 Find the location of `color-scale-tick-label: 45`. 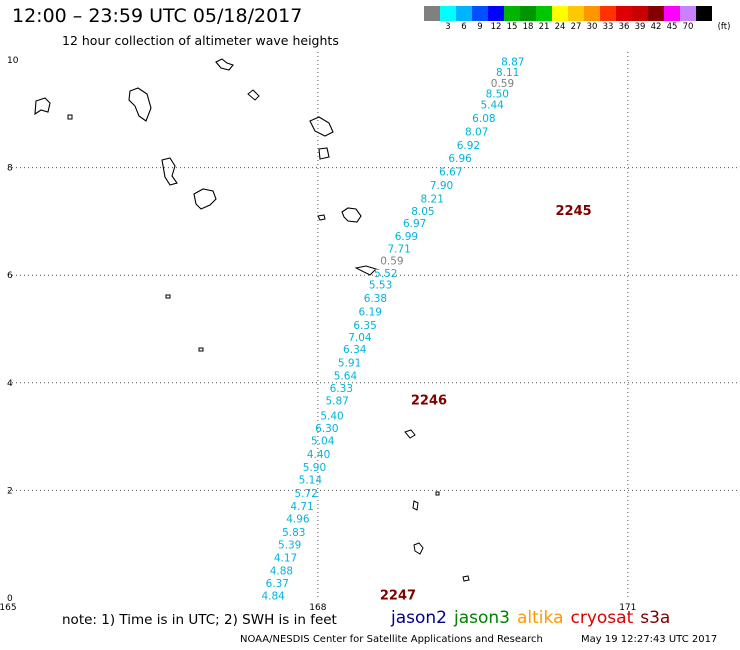

color-scale-tick-label: 45 is located at coordinates (672, 27).